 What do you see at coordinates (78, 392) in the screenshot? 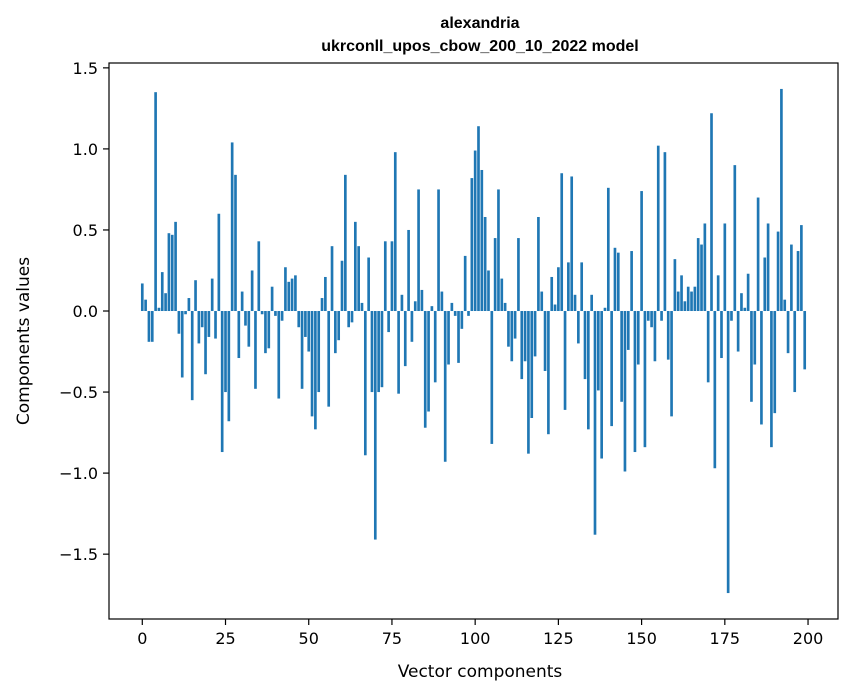
I see `y-tick-label: −0.5` at bounding box center [78, 392].